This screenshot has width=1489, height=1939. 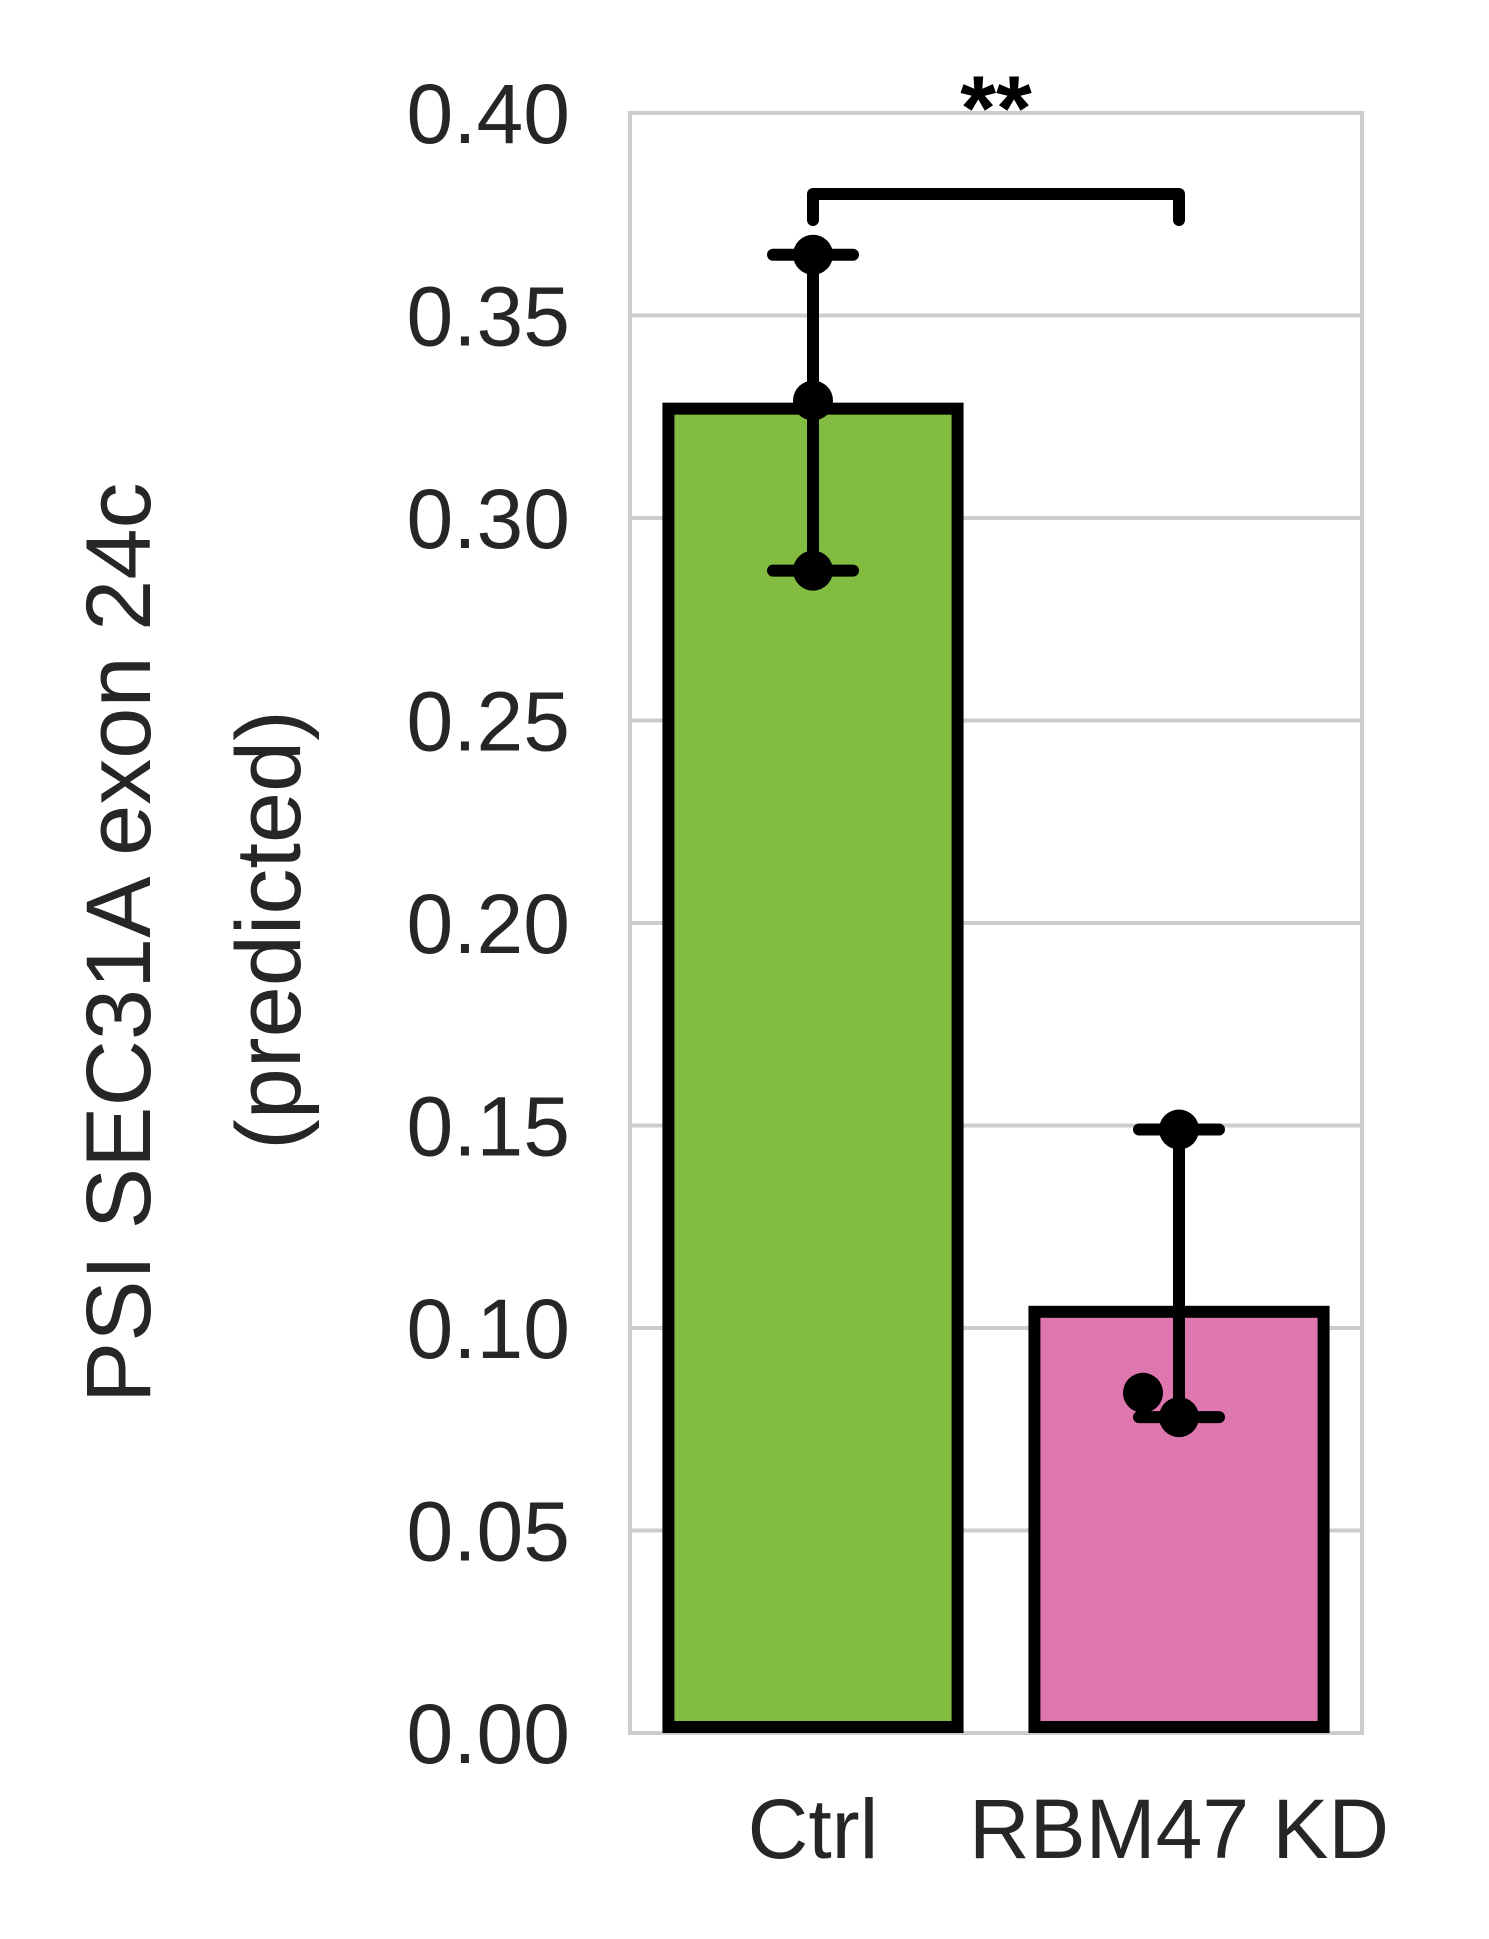 I want to click on y-tick-label: 0.20, so click(x=489, y=924).